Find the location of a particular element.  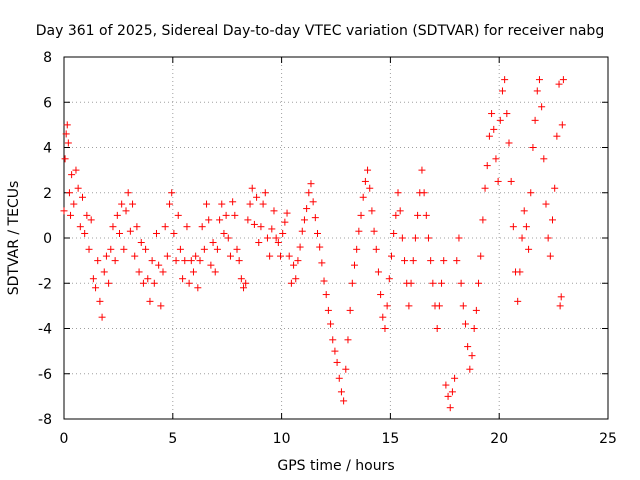

y-tick-label: 0 is located at coordinates (47, 239).